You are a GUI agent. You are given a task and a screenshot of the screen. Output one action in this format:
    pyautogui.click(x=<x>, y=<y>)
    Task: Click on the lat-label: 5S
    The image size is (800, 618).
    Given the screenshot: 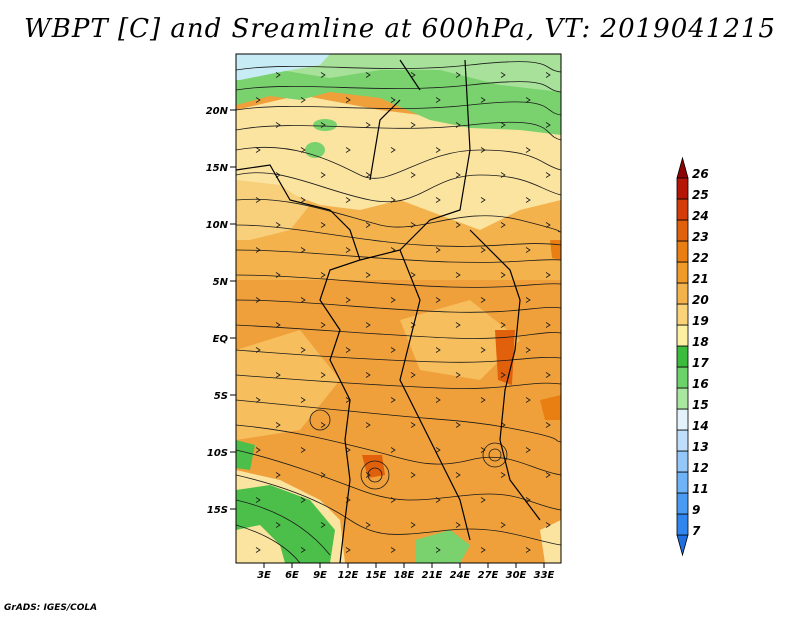 What is the action you would take?
    pyautogui.click(x=221, y=396)
    